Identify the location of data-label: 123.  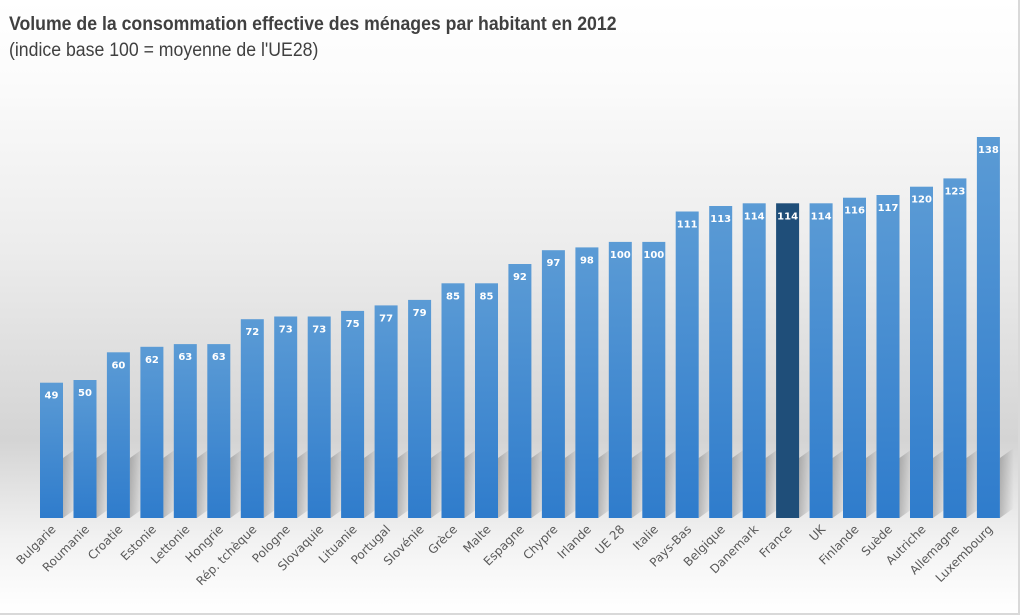
(954, 191).